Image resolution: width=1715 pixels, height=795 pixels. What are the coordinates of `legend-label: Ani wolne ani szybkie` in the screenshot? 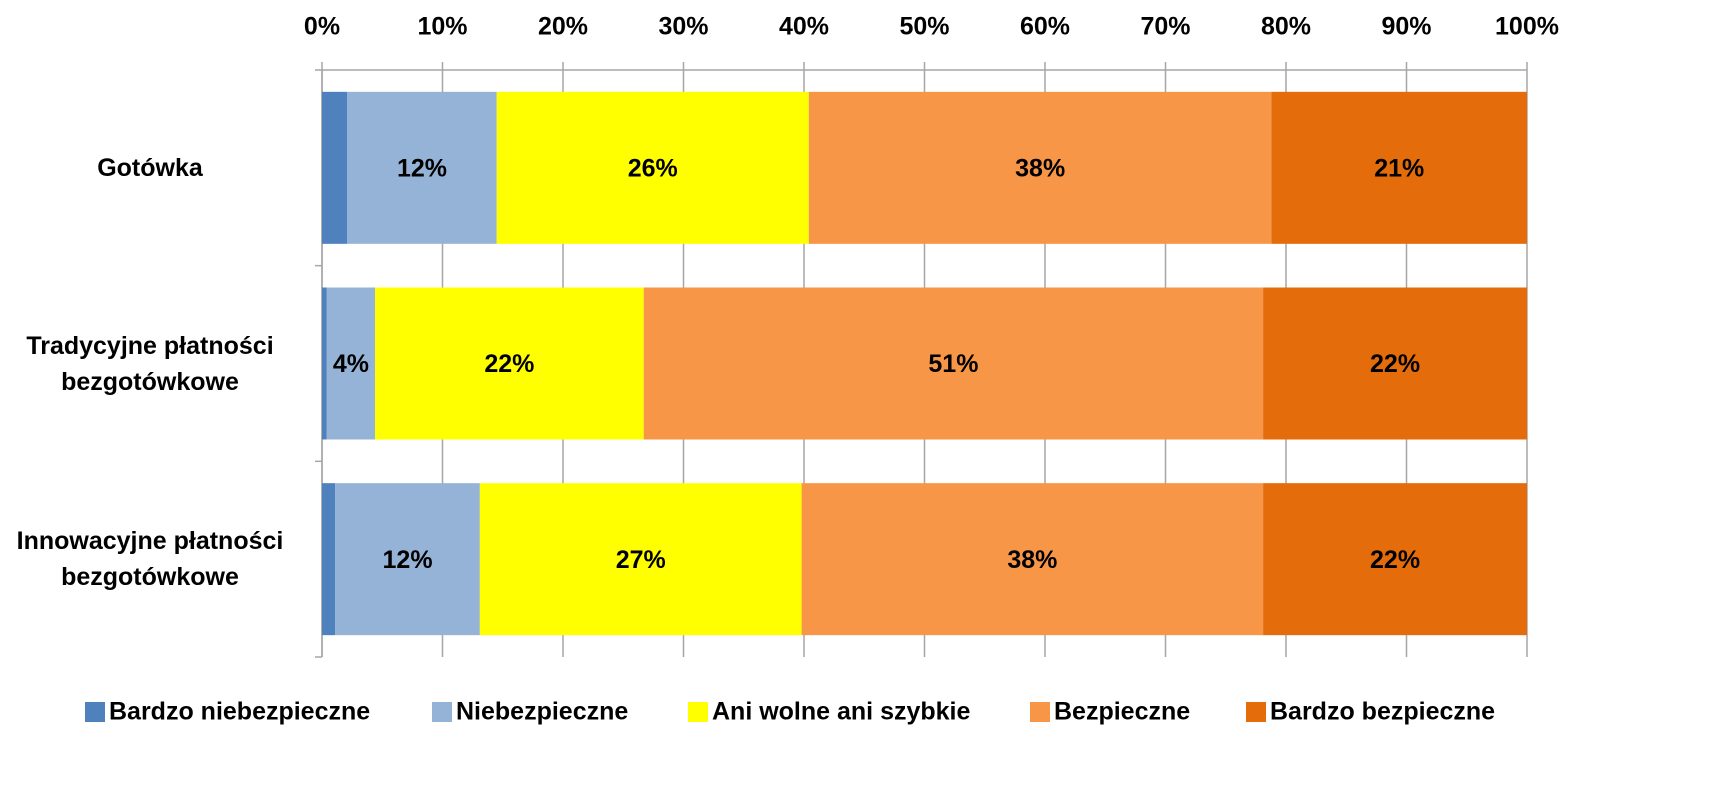 It's located at (841, 712).